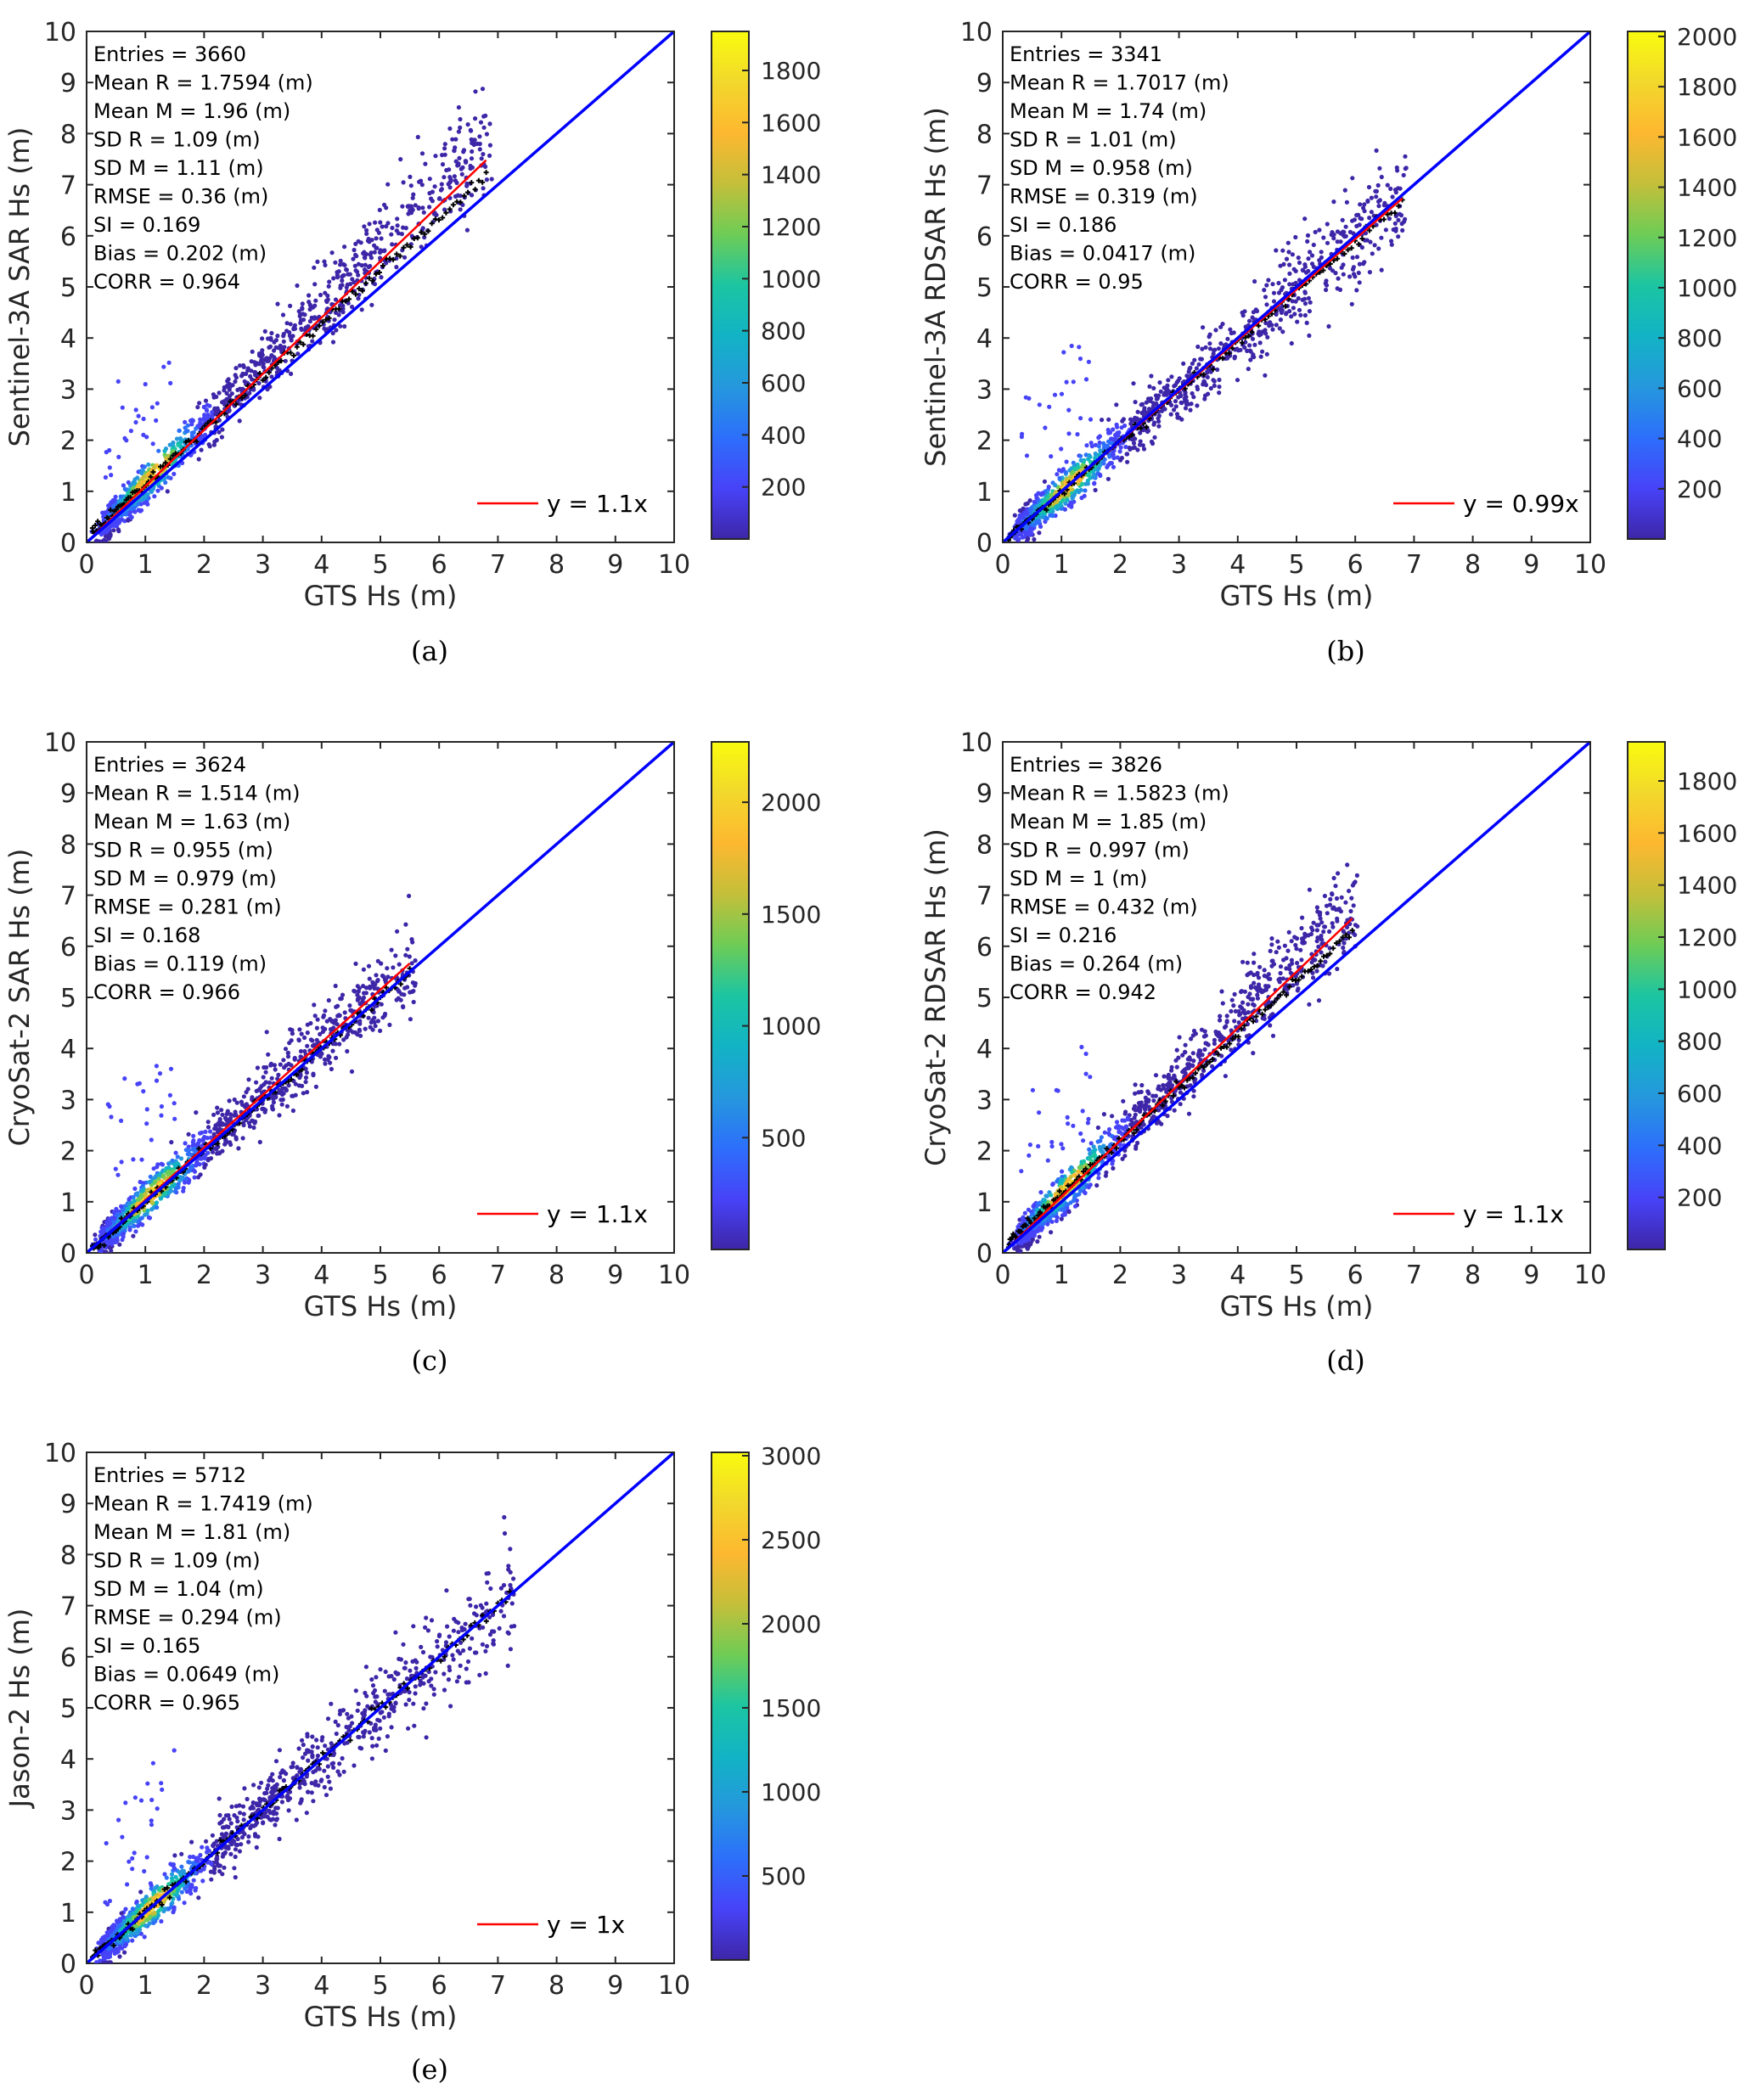 The width and height of the screenshot is (1755, 2100). Describe the element at coordinates (68, 1100) in the screenshot. I see `y-tick-label: 3` at that location.